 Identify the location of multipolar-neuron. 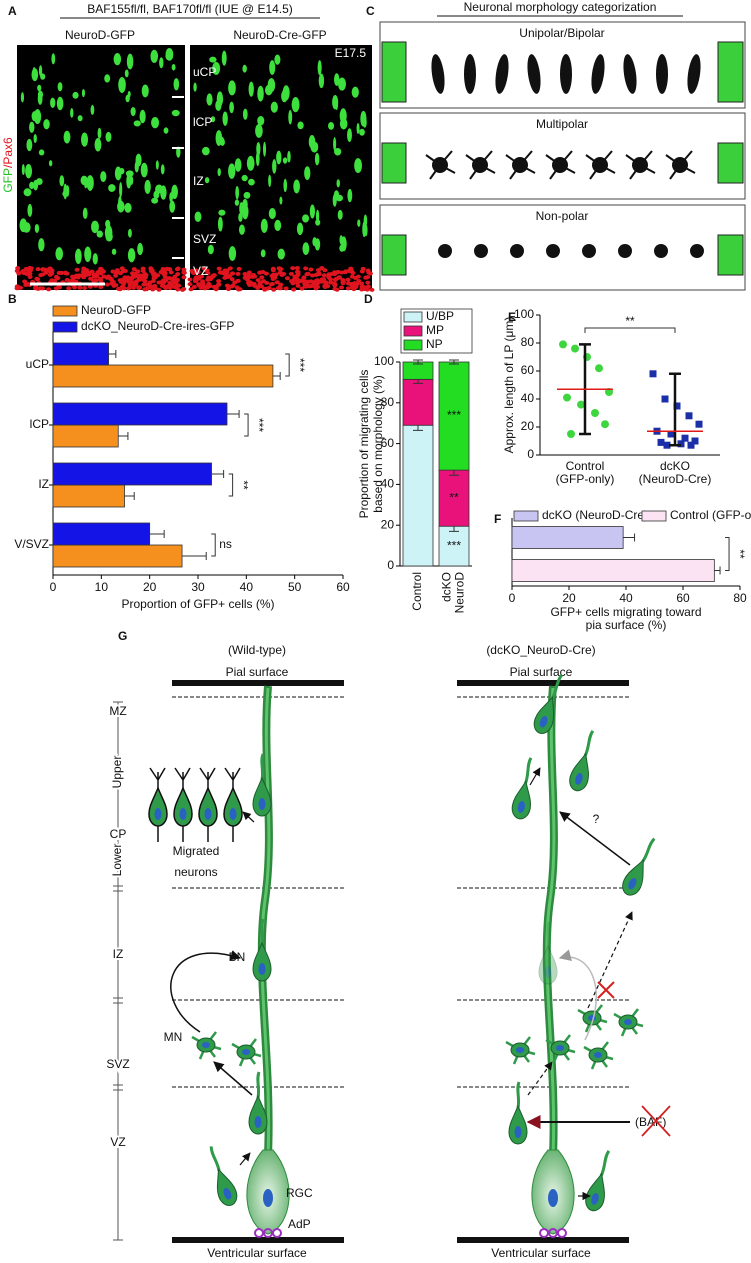
(560, 1048).